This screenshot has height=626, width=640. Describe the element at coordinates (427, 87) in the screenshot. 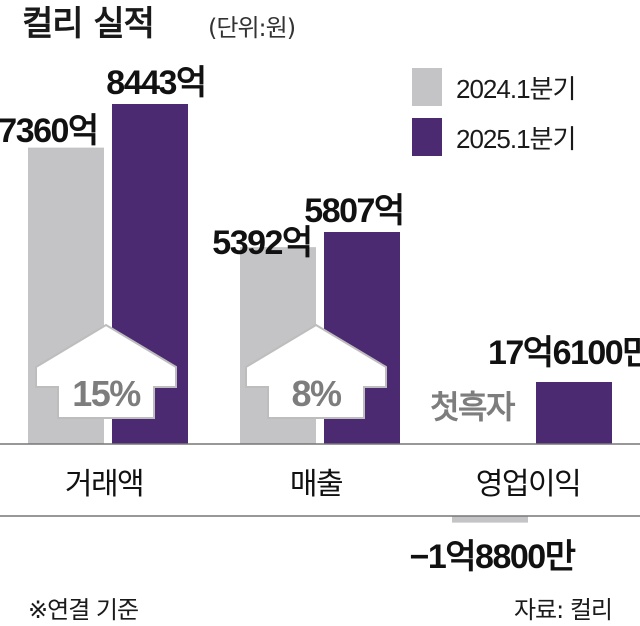

I see `legend-swatch-2024` at that location.